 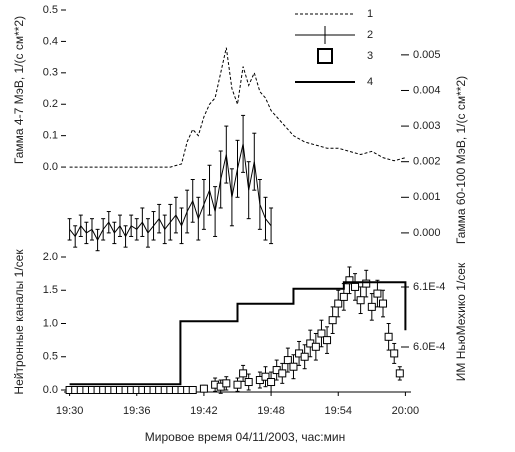 What do you see at coordinates (370, 56) in the screenshot?
I see `legend-label: 3` at bounding box center [370, 56].